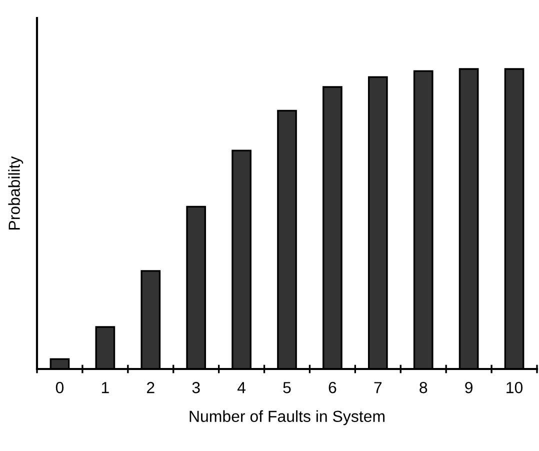 This screenshot has height=451, width=539. Describe the element at coordinates (514, 388) in the screenshot. I see `x-tick-label: 10` at that location.